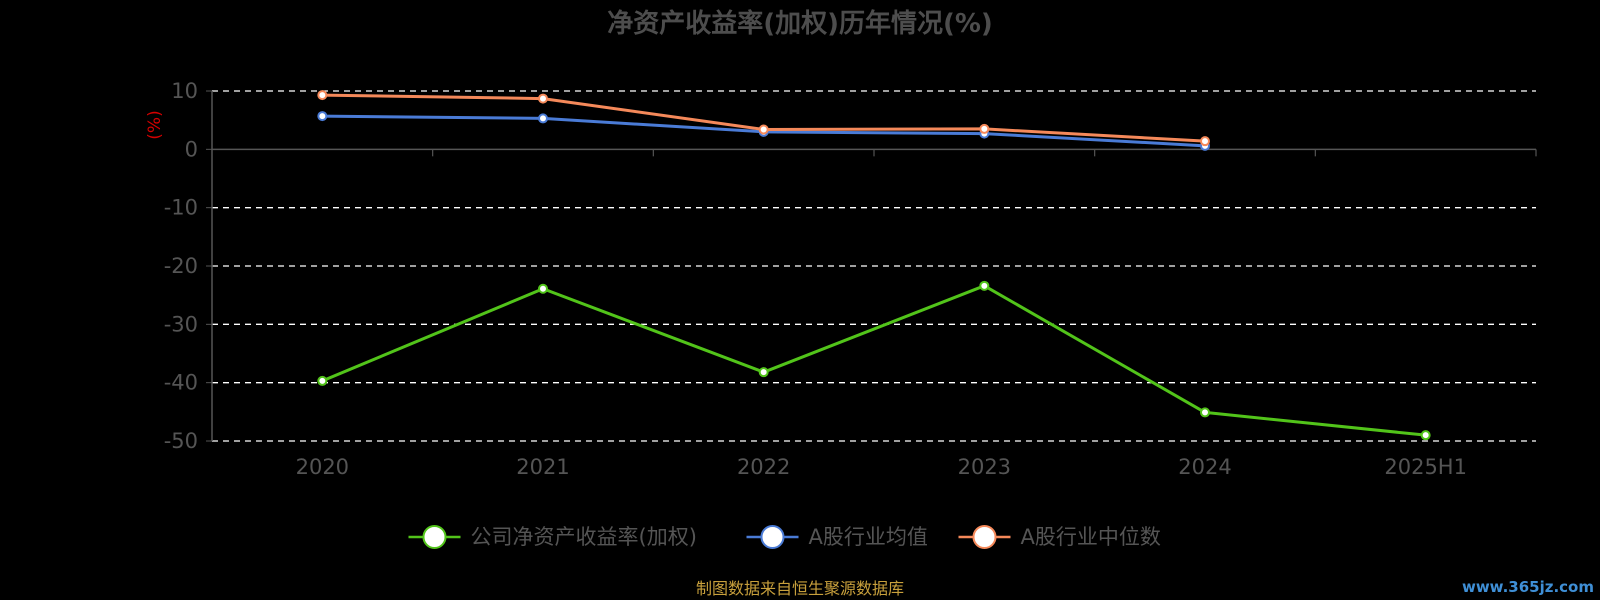 This screenshot has height=600, width=1600. I want to click on x-tick-label-1: 2021, so click(542, 467).